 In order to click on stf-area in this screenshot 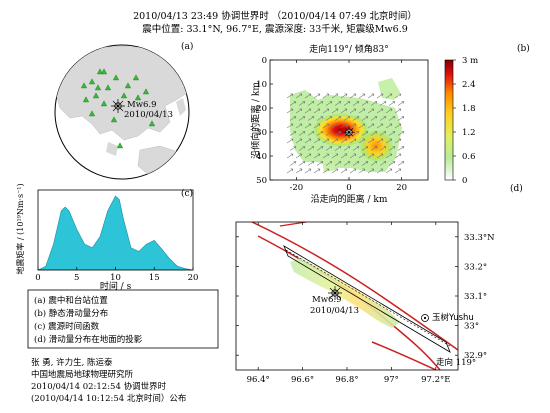, I will do `click(115, 233)`.